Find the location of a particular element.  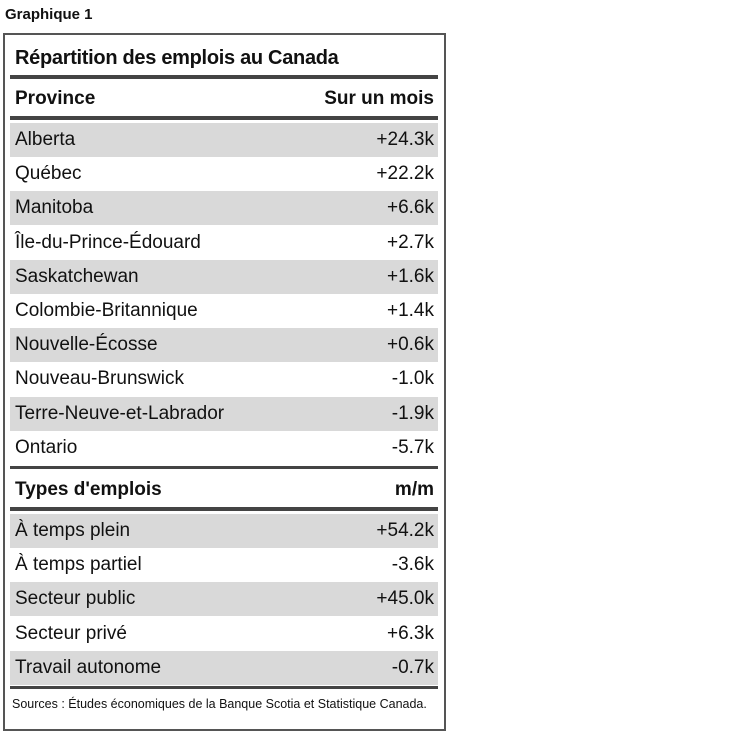

table-title: Répartition des emplois au Canada is located at coordinates (177, 58).